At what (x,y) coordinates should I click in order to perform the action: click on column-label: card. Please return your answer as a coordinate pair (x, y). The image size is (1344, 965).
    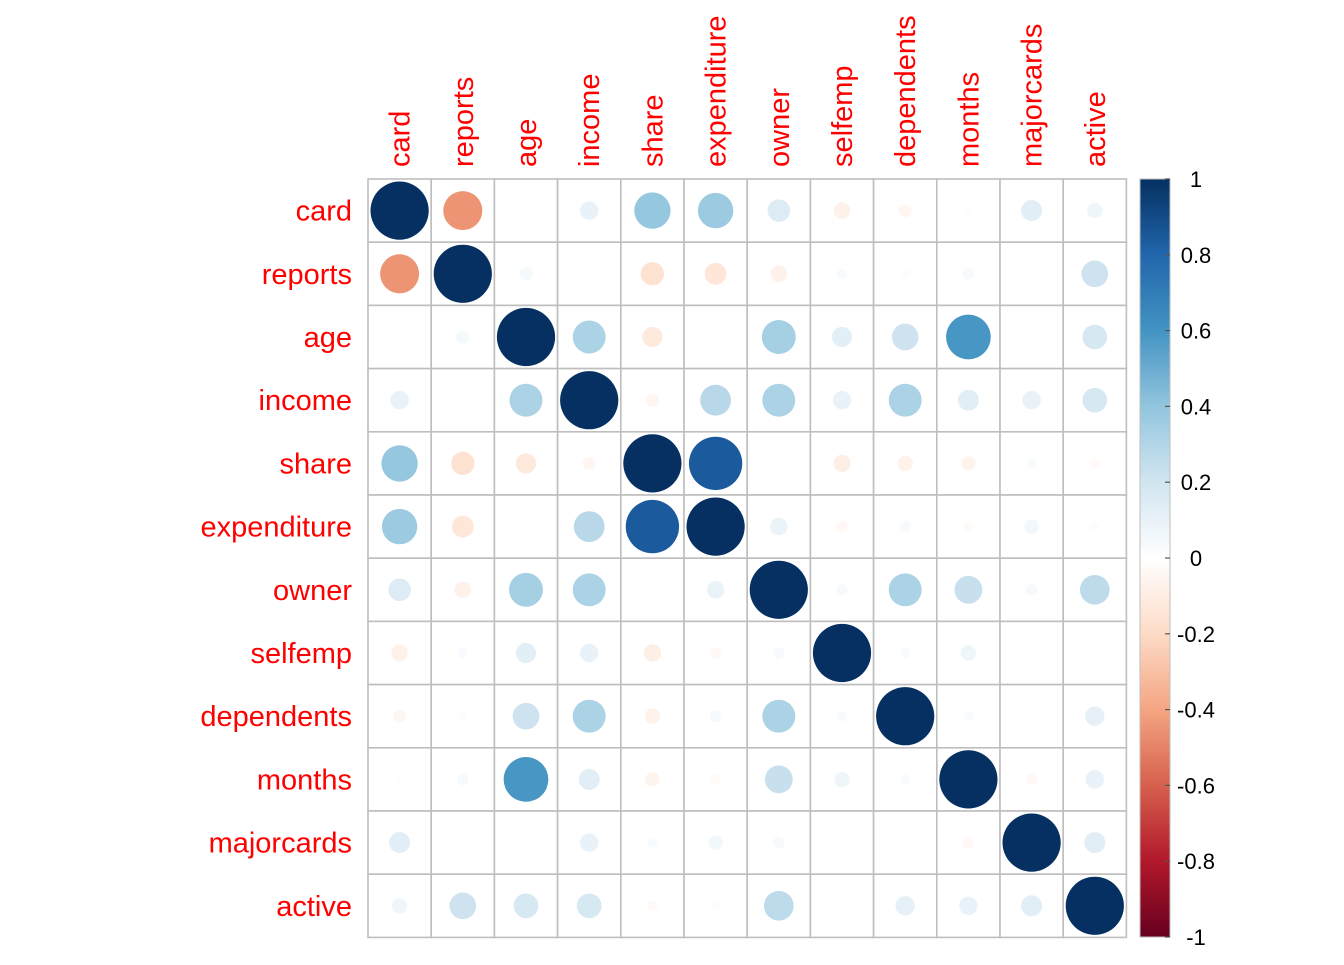
    Looking at the image, I should click on (401, 139).